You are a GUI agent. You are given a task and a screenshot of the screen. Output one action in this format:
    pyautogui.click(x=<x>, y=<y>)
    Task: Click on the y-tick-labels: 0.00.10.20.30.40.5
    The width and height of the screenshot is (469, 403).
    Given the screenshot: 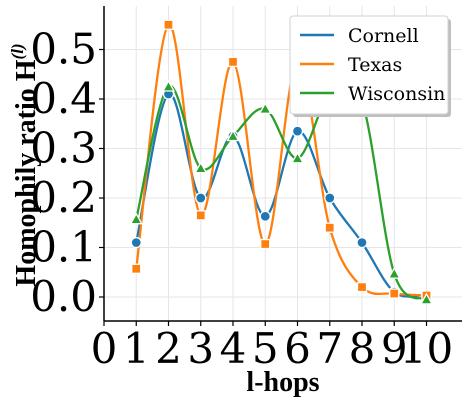 What is the action you would take?
    pyautogui.click(x=67, y=173)
    